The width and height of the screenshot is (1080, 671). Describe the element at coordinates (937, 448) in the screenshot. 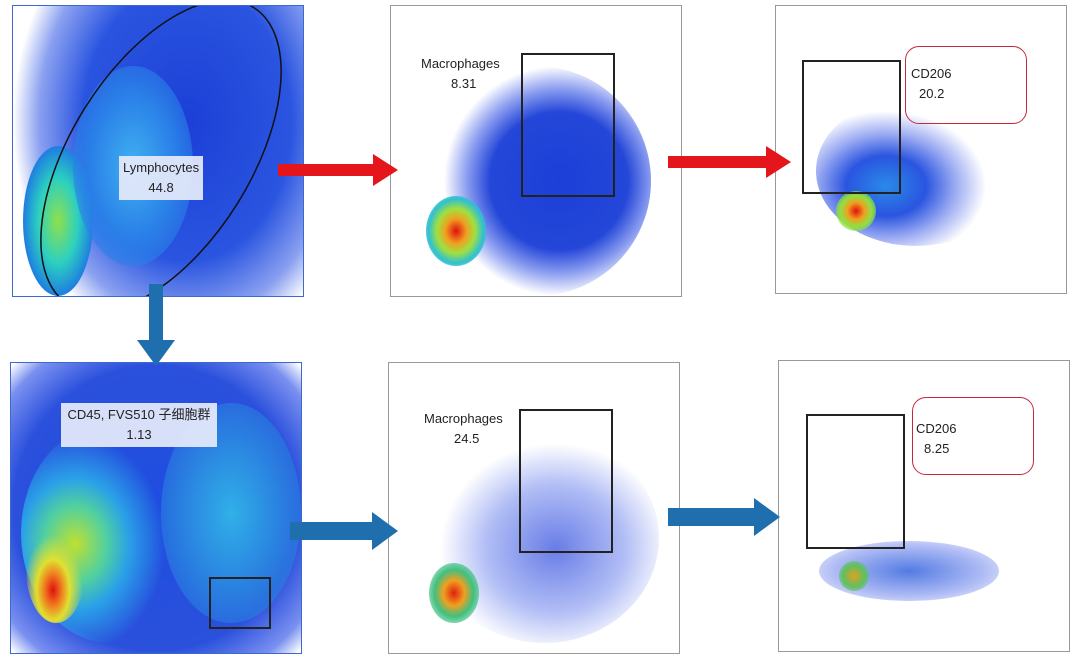

I see `gate-value: 8.25` at that location.